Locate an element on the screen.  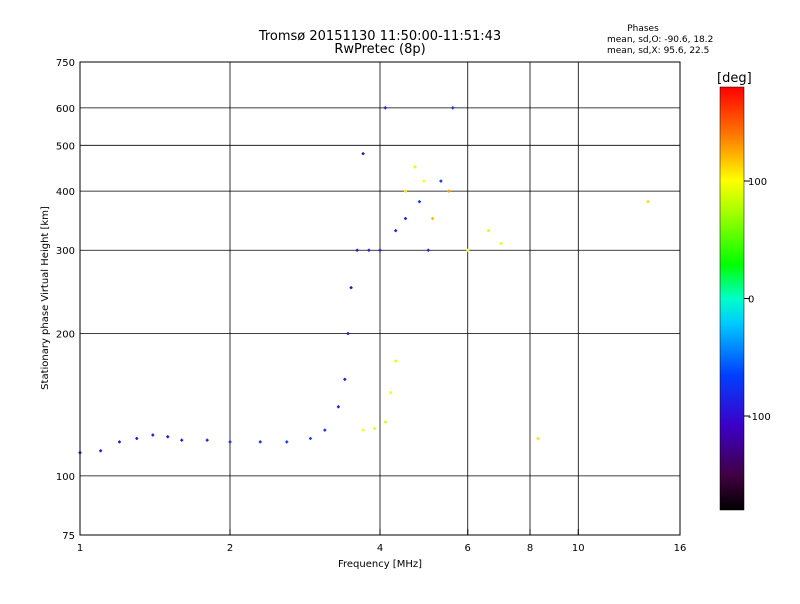
y-tick-label: 600 is located at coordinates (65, 109).